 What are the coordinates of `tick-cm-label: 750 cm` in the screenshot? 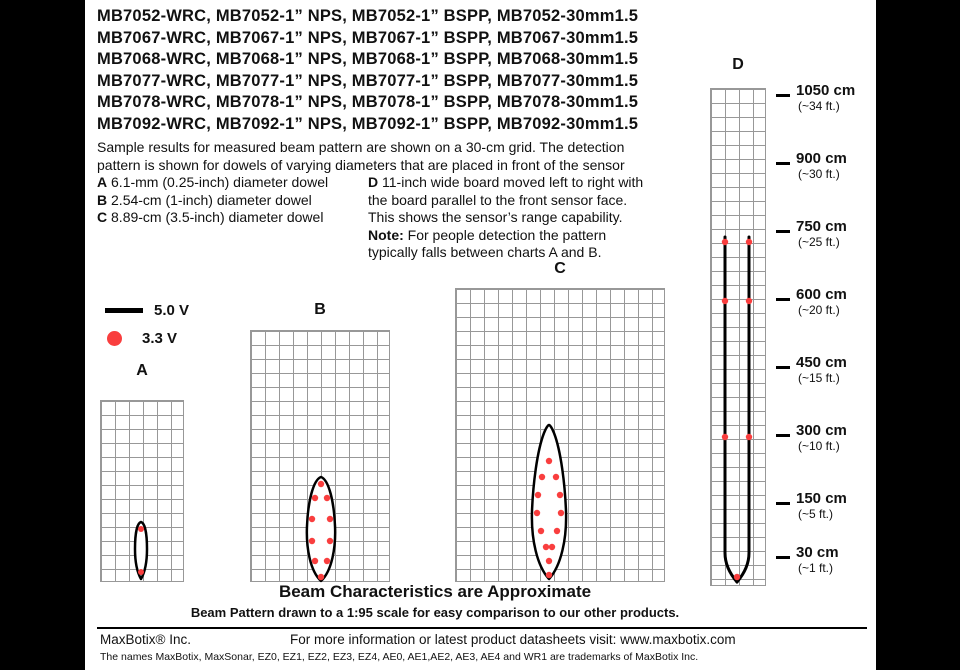 It's located at (821, 226).